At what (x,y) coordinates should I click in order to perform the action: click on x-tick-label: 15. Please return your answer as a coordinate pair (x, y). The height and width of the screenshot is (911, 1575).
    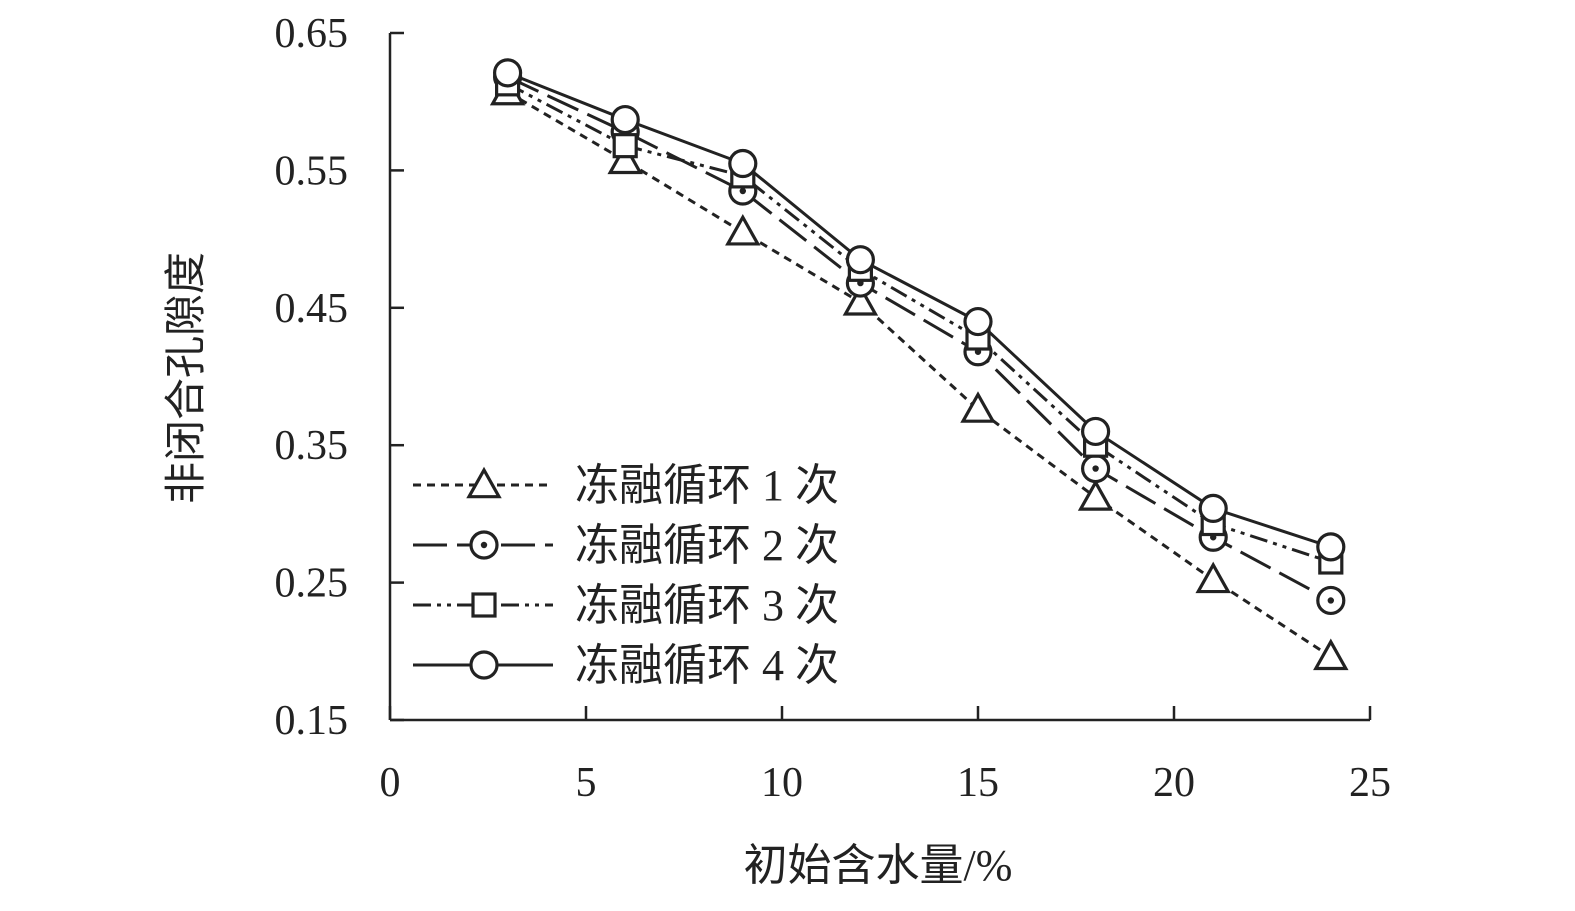
    Looking at the image, I should click on (978, 783).